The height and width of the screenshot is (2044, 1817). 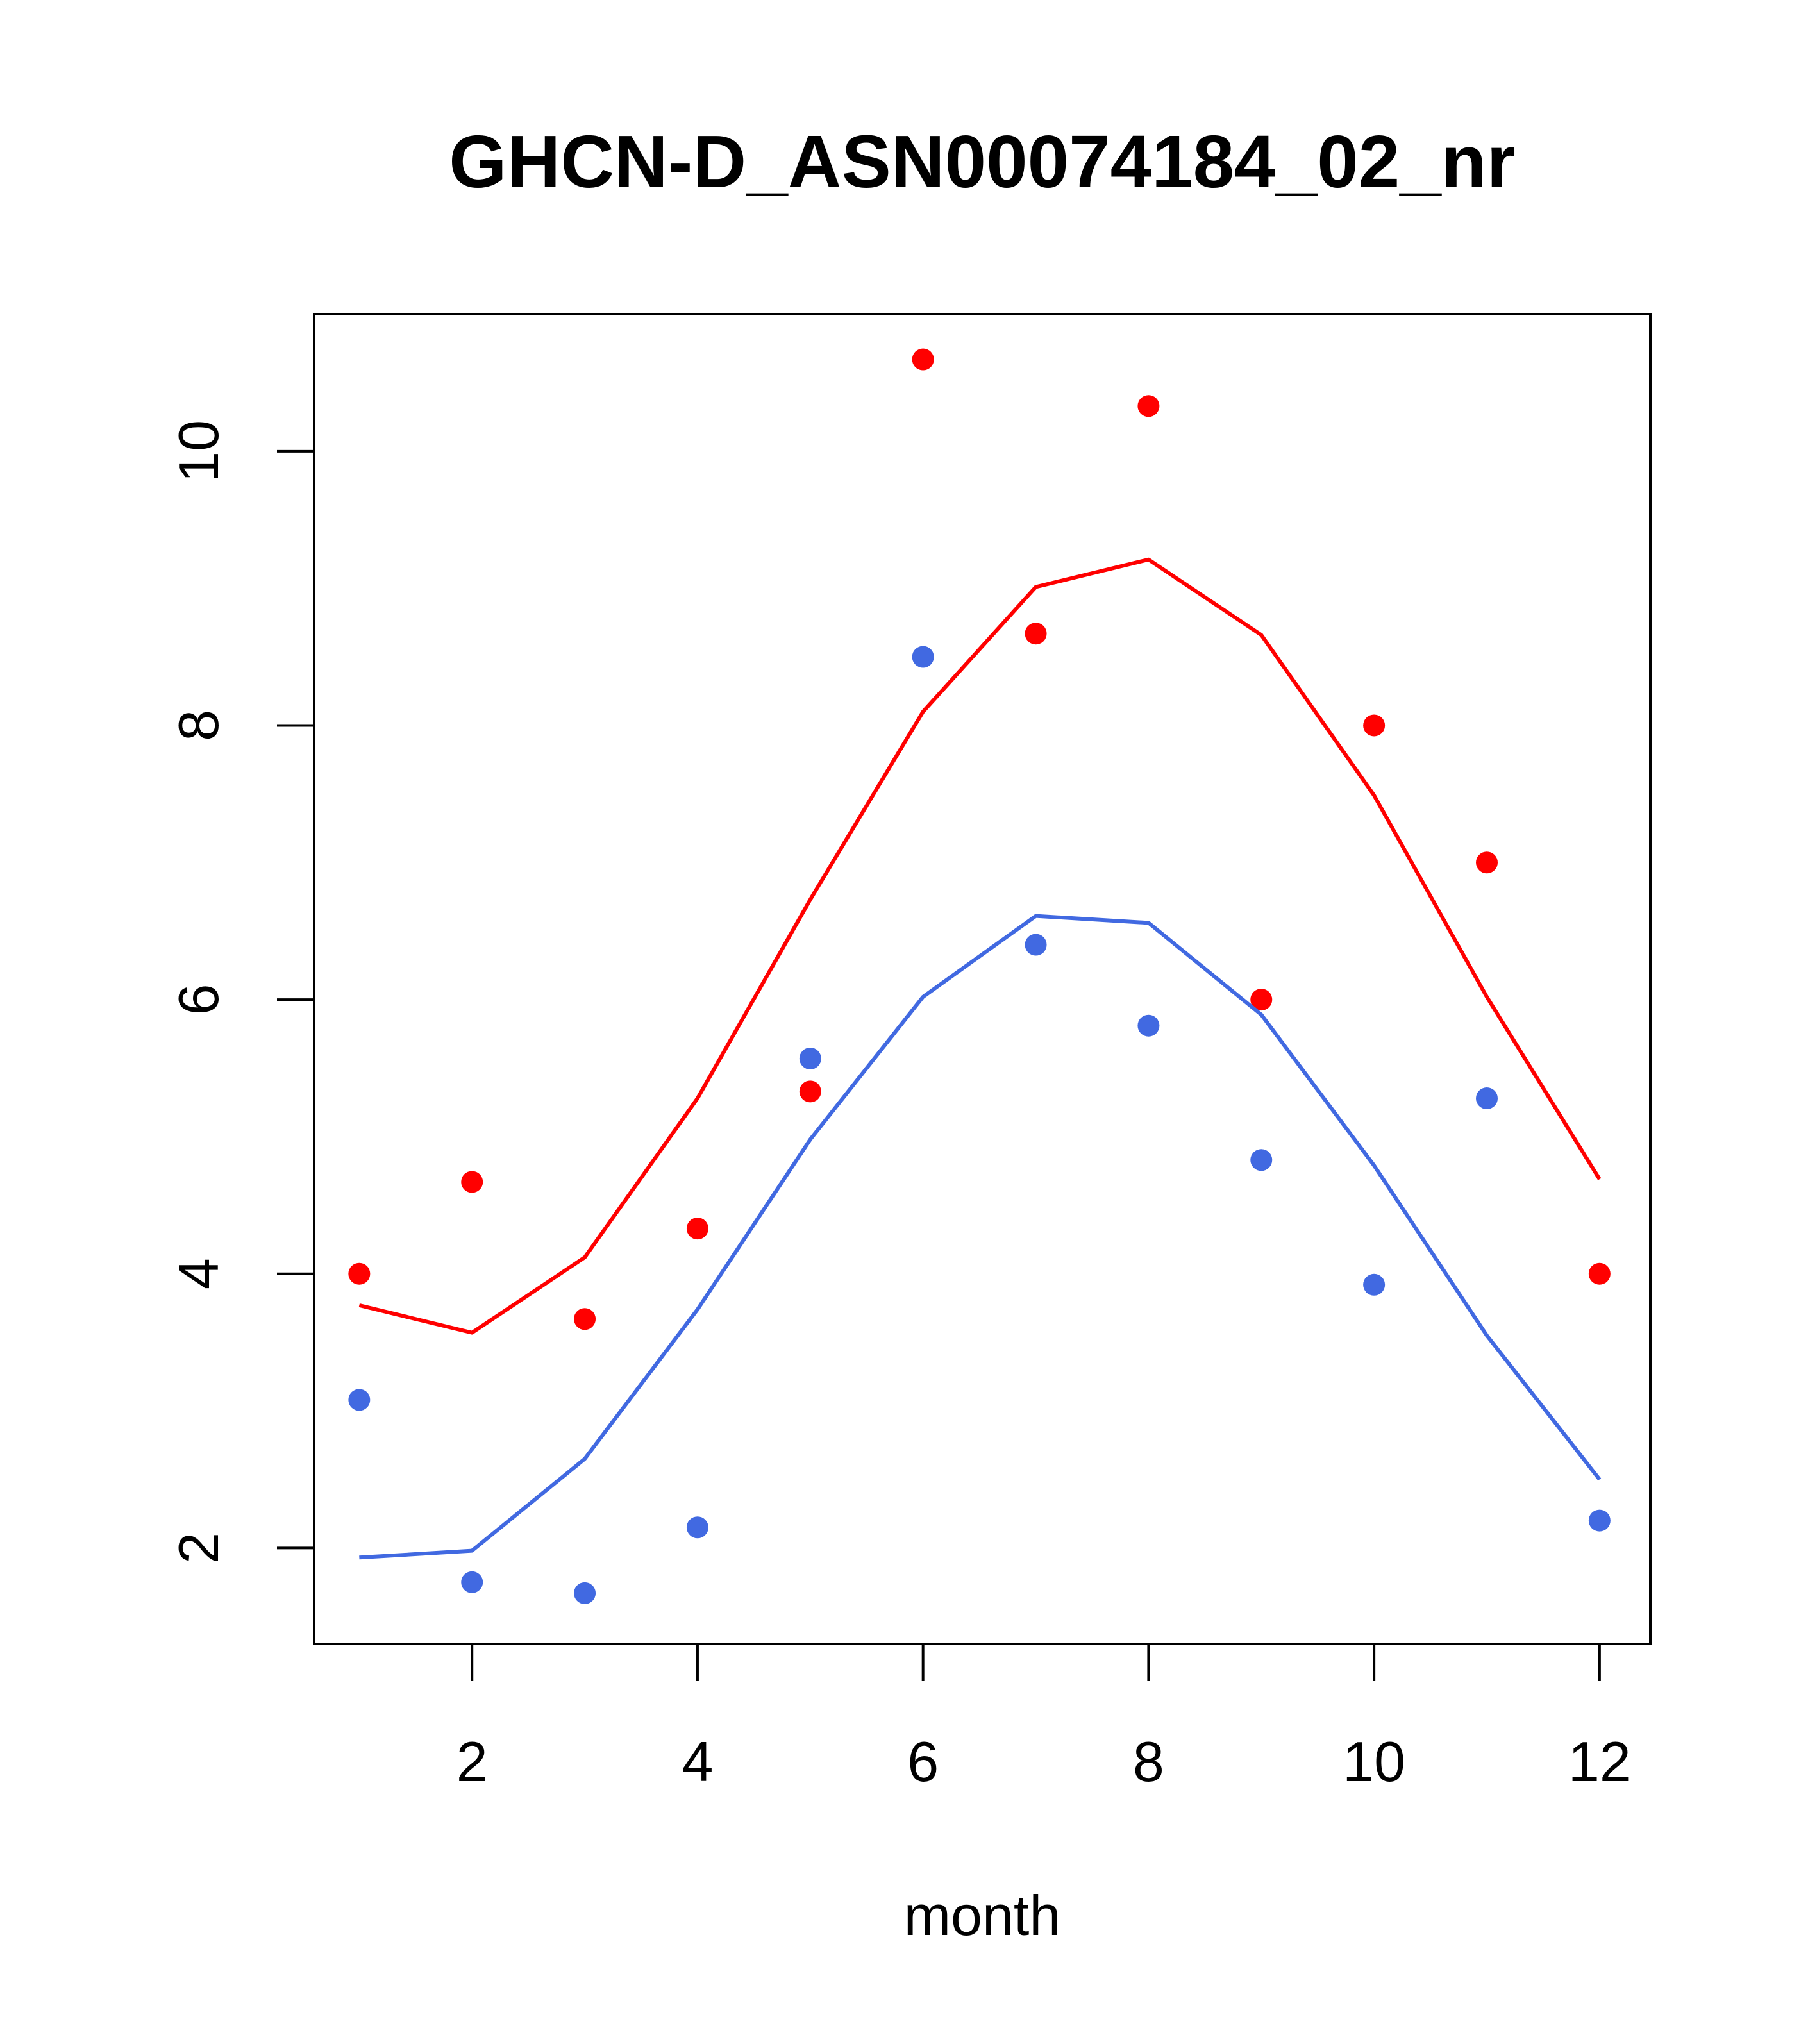 I want to click on y-tick-label: 2, so click(x=198, y=1548).